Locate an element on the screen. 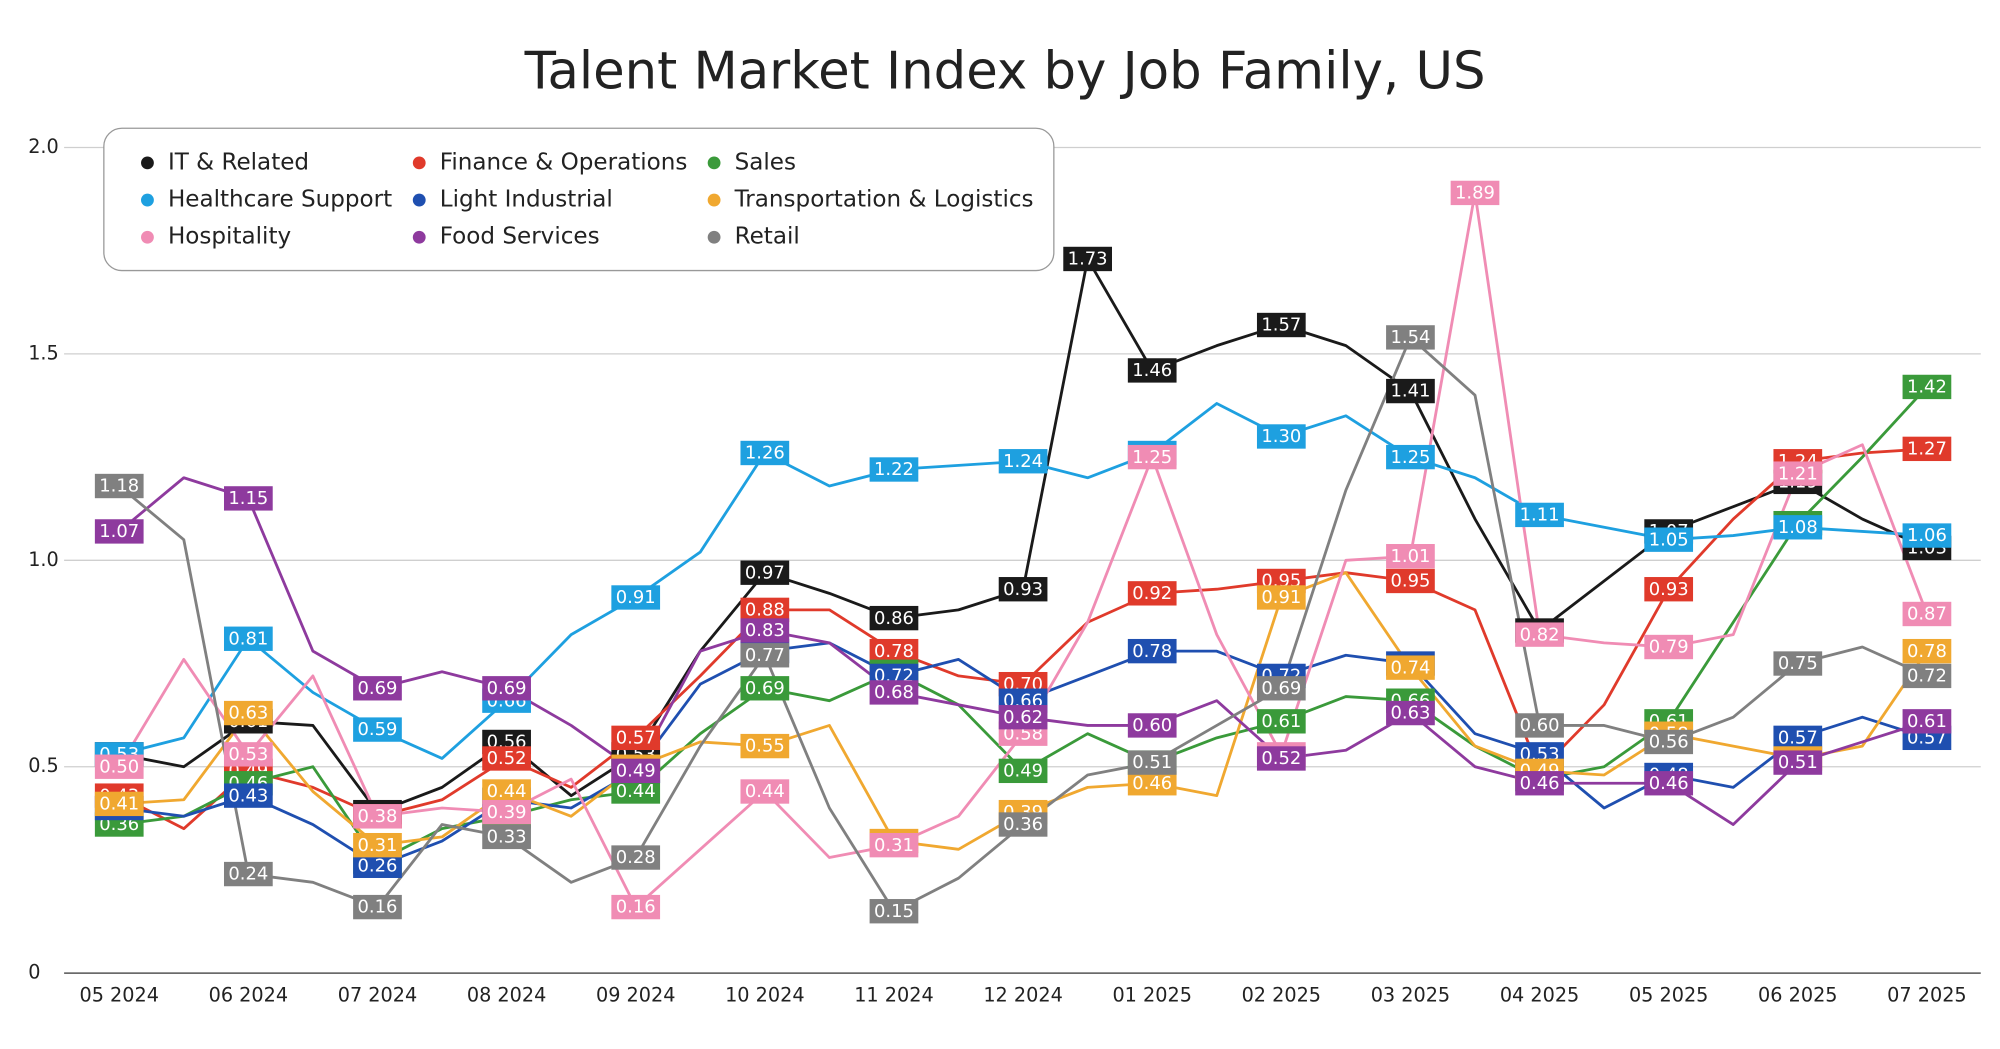  data-label-text: 0.86 is located at coordinates (894, 618).